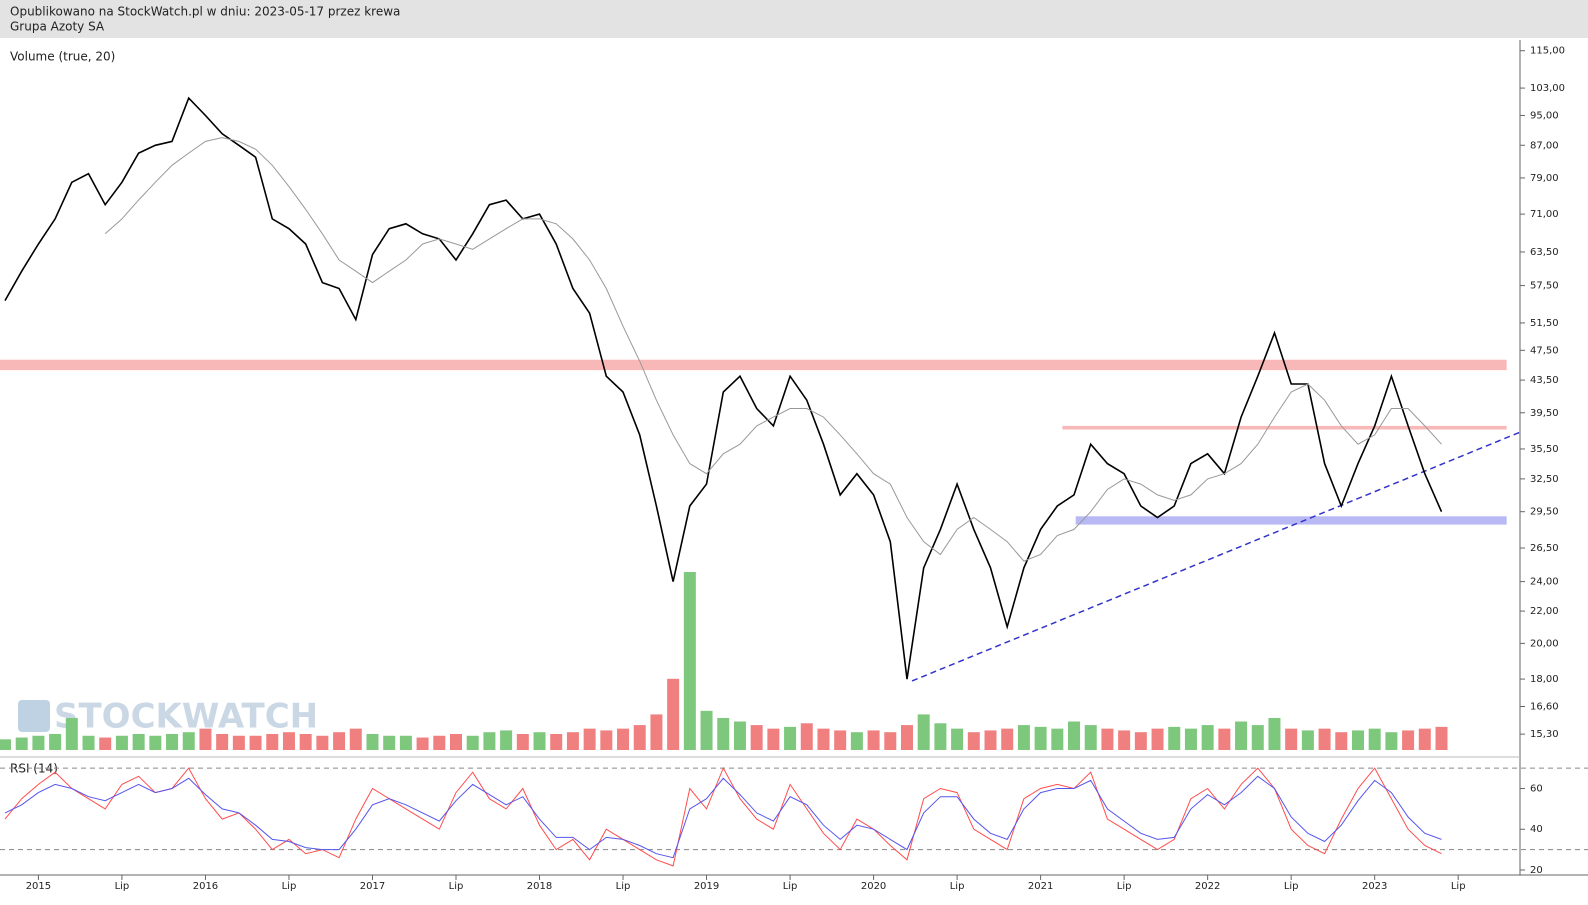 This screenshot has width=1588, height=905. Describe the element at coordinates (1544, 115) in the screenshot. I see `y-tick-label: 95,00` at that location.